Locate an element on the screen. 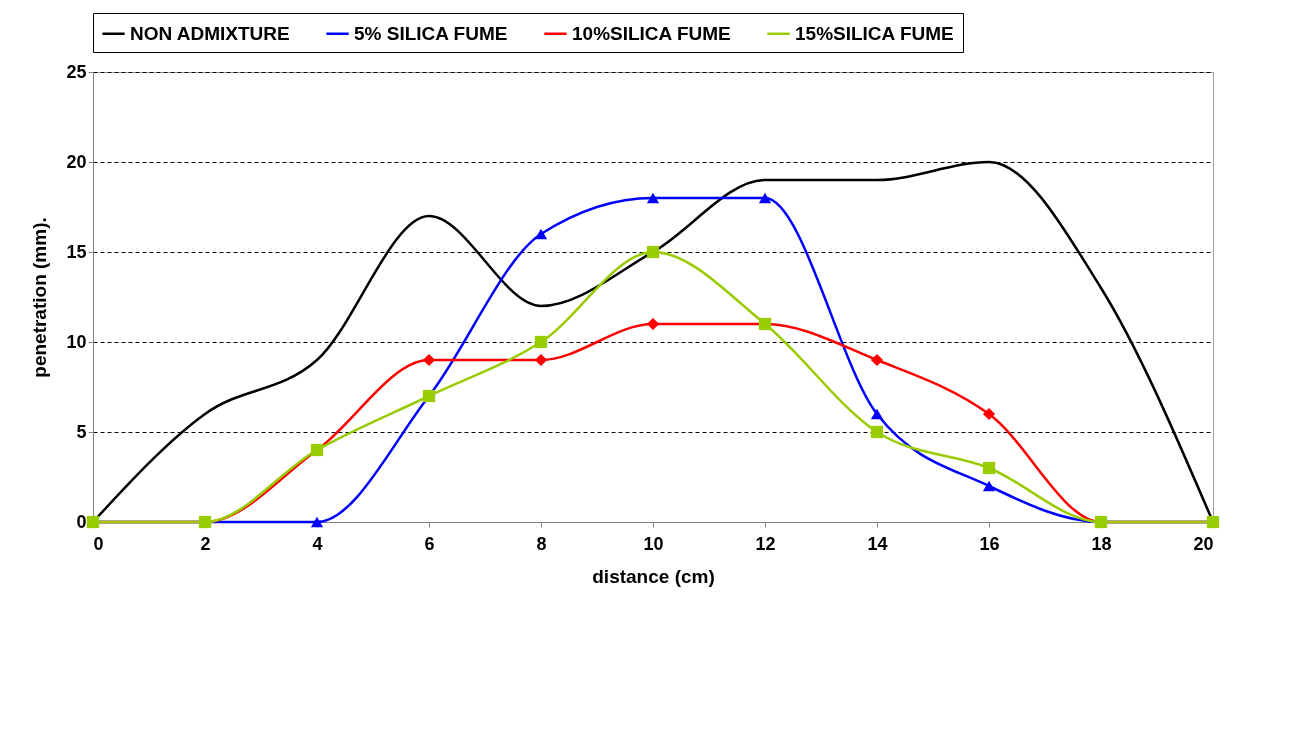 The image size is (1314, 731). x-tick-label: 8 is located at coordinates (541, 543).